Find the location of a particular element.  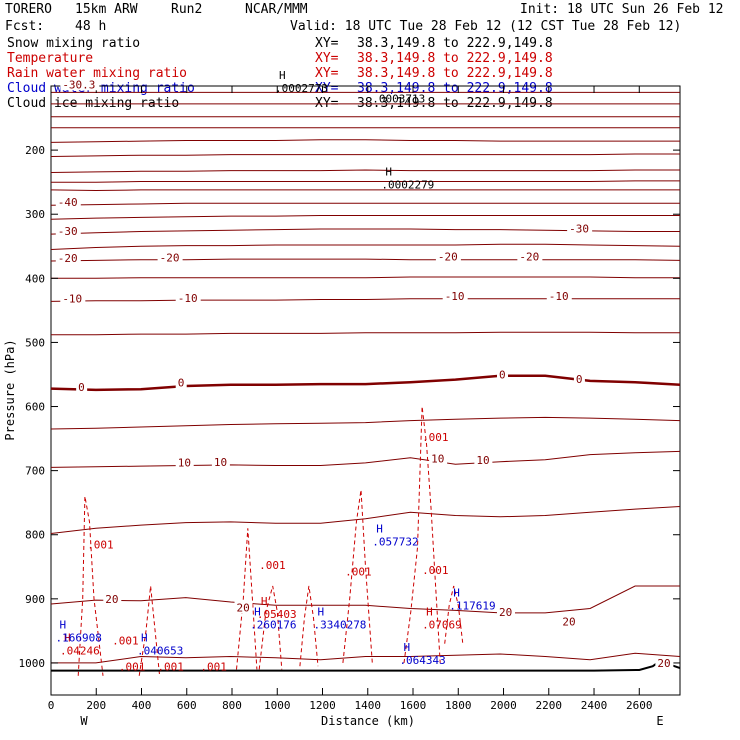

y-tick-label-2: 400 is located at coordinates (35, 278).